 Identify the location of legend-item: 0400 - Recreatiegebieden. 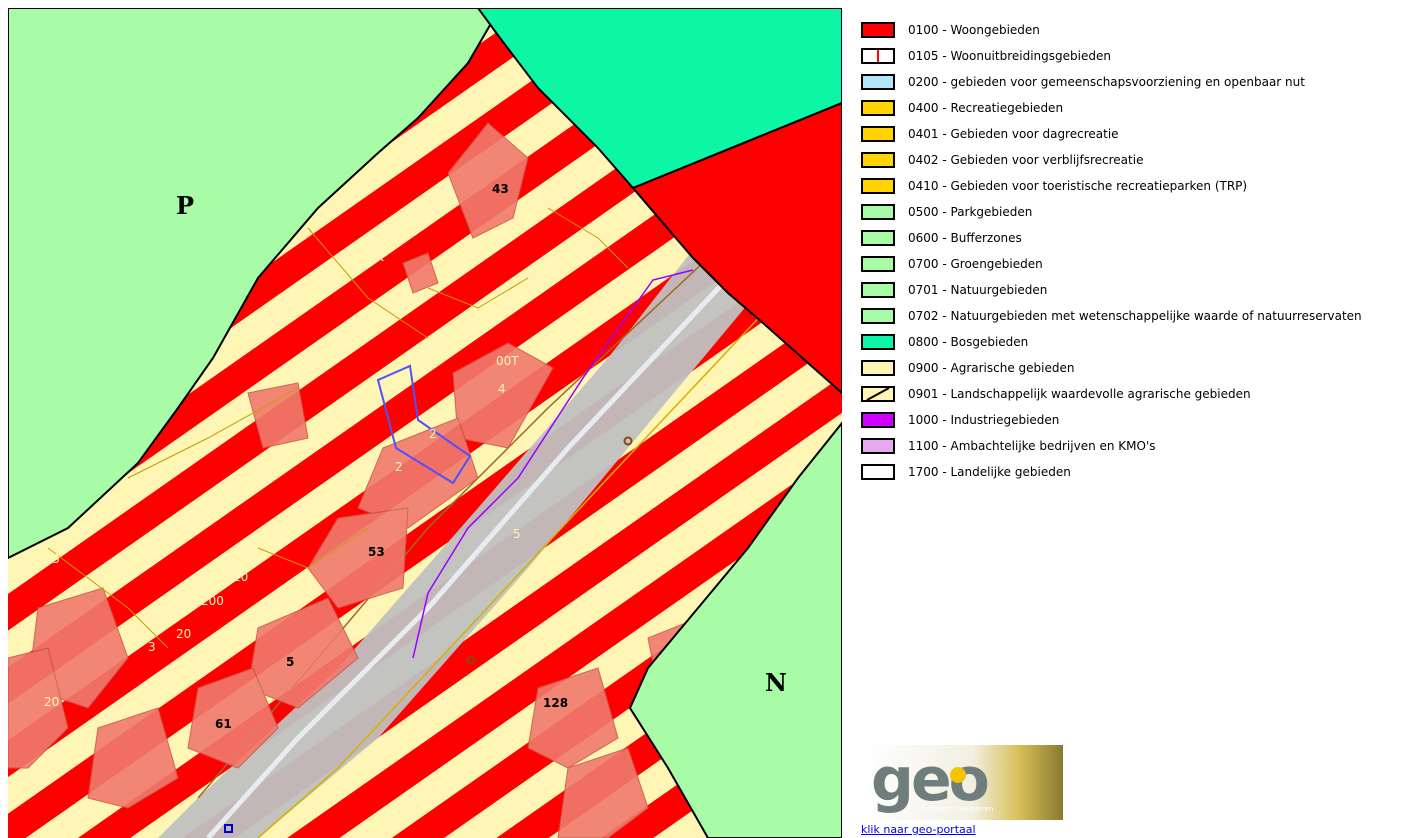
(1111, 108).